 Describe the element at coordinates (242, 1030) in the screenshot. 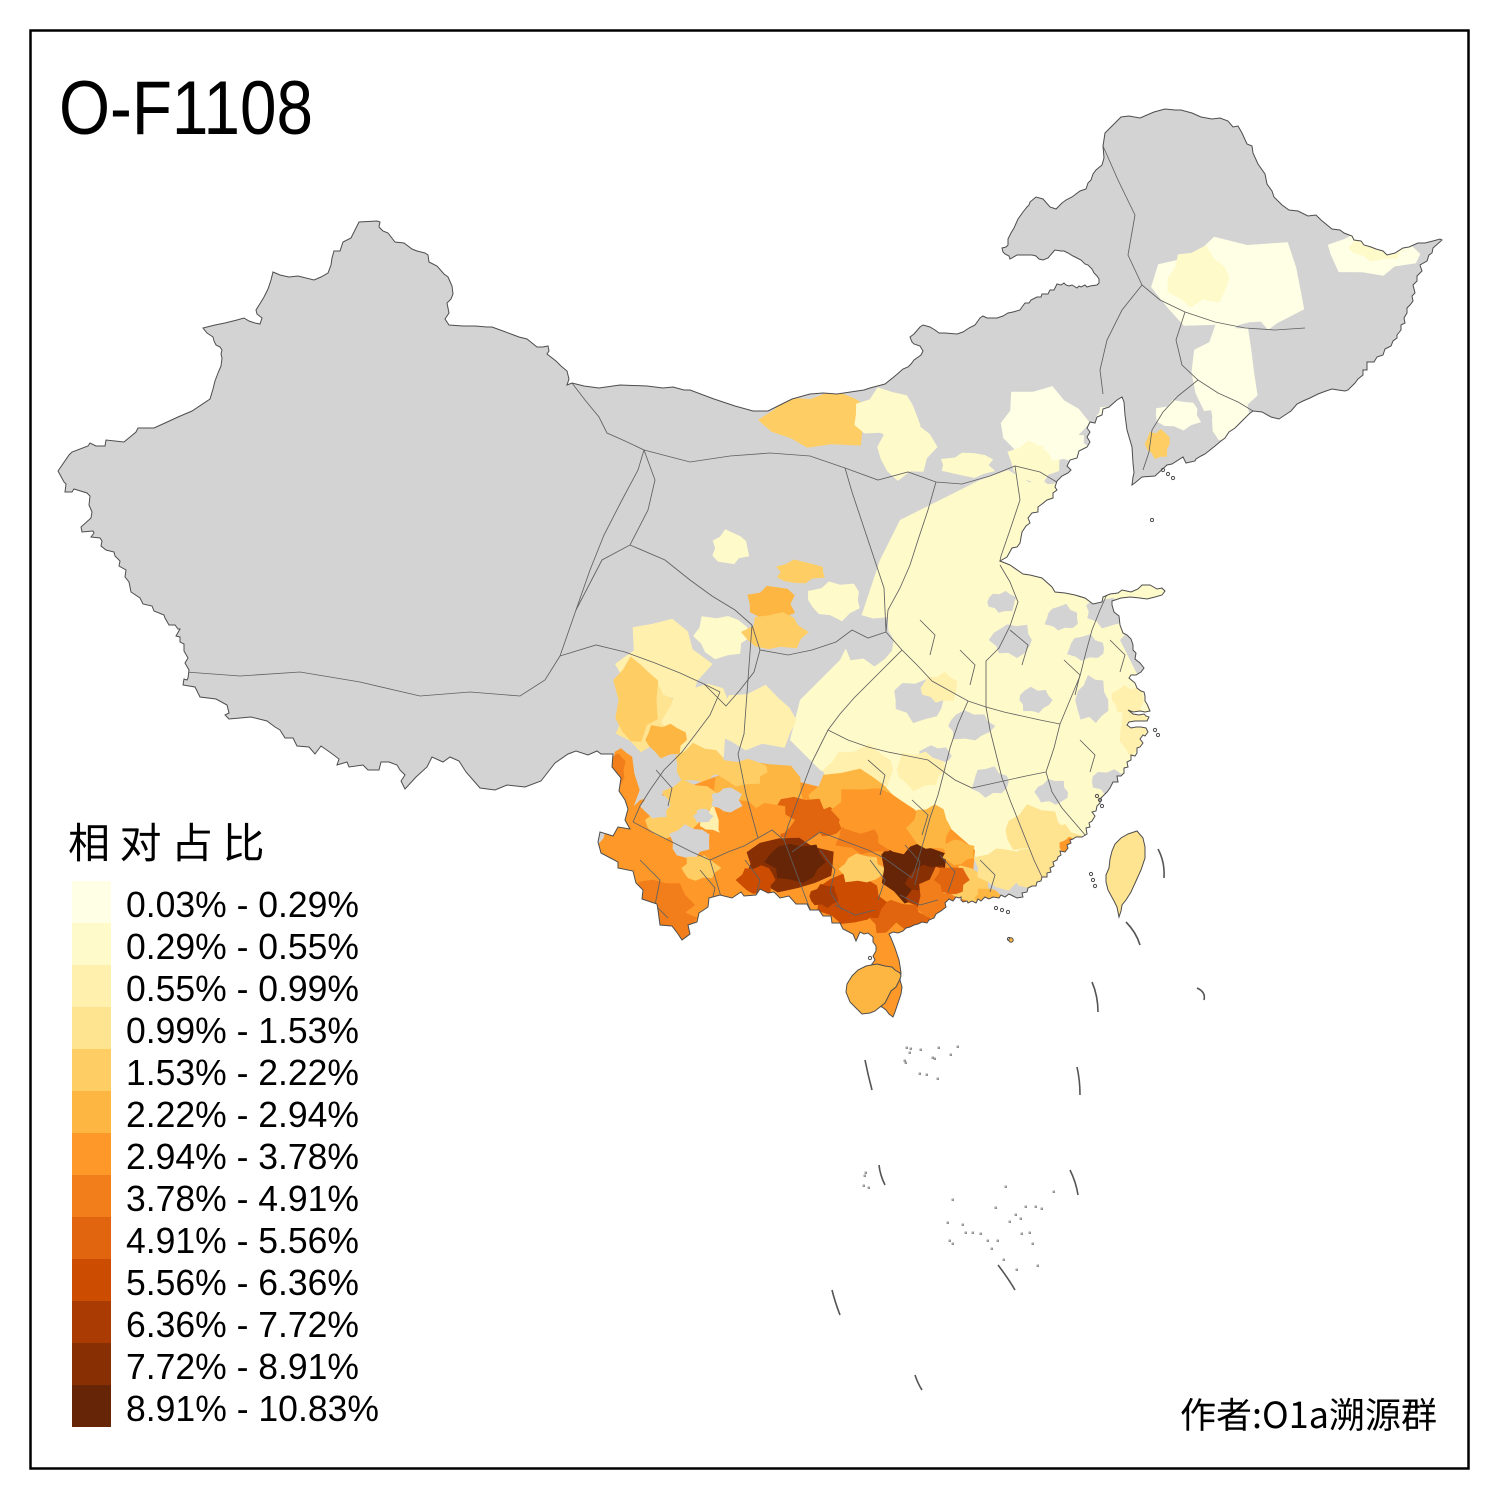

I see `svg-text: 0.99% - 1.53%` at that location.